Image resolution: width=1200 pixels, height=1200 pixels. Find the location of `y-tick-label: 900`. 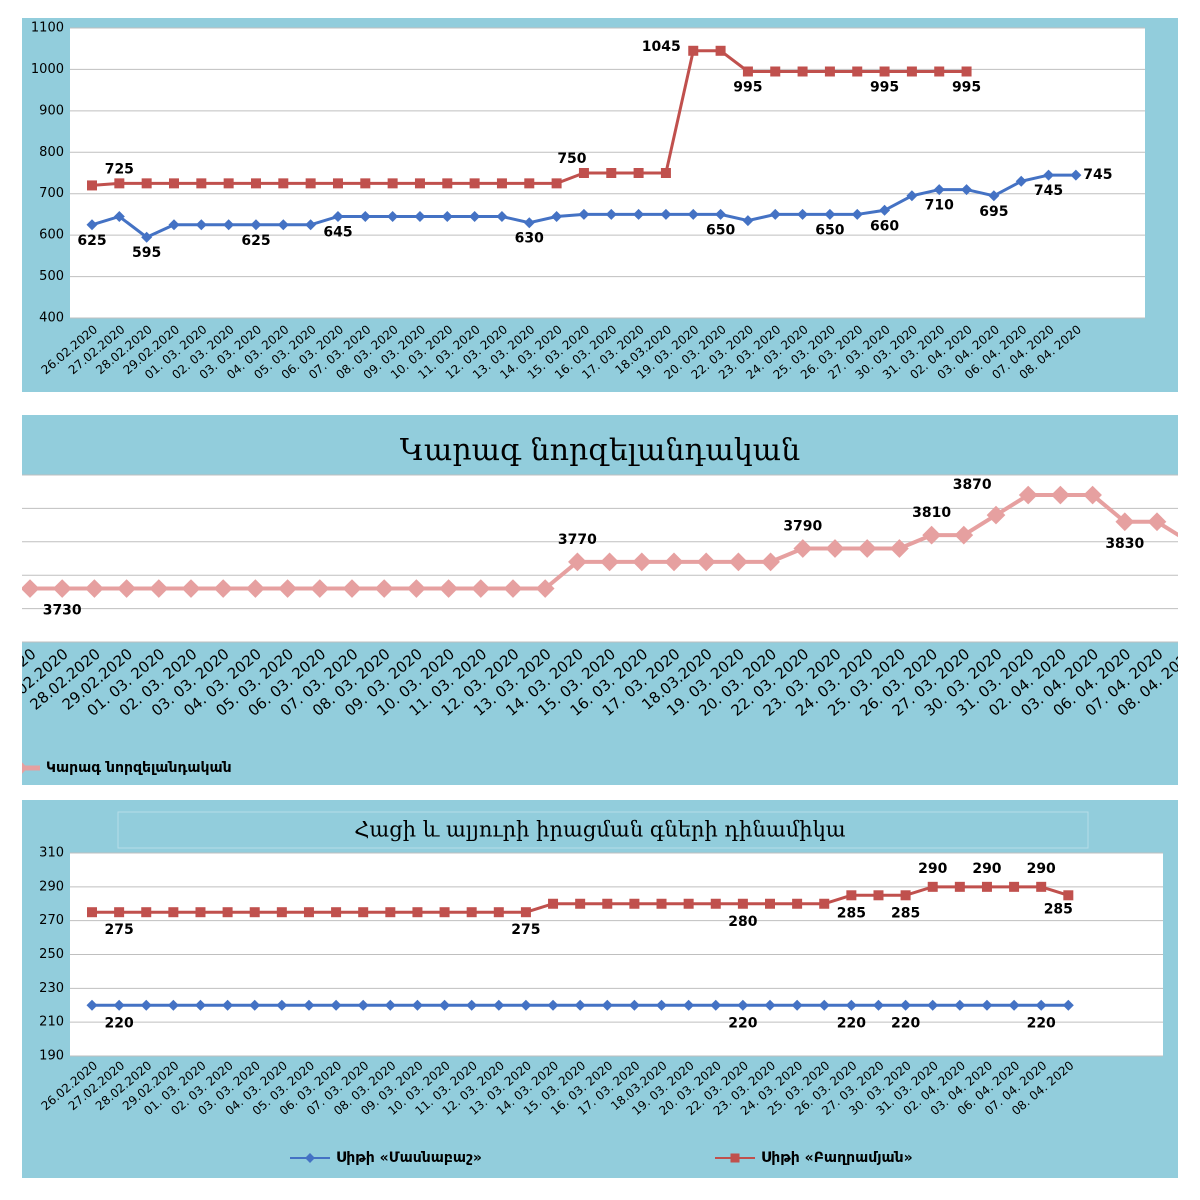

y-tick-label: 900 is located at coordinates (51, 110).